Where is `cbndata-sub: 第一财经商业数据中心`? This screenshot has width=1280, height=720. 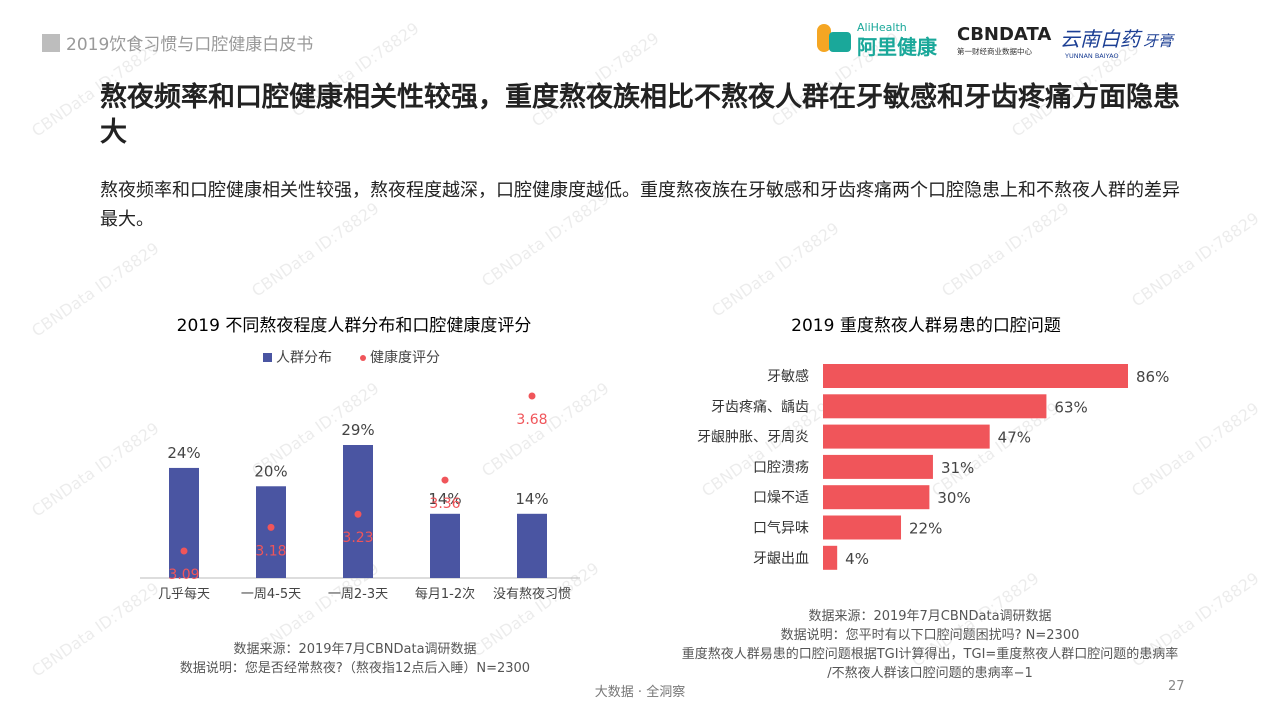 cbndata-sub: 第一财经商业数据中心 is located at coordinates (994, 51).